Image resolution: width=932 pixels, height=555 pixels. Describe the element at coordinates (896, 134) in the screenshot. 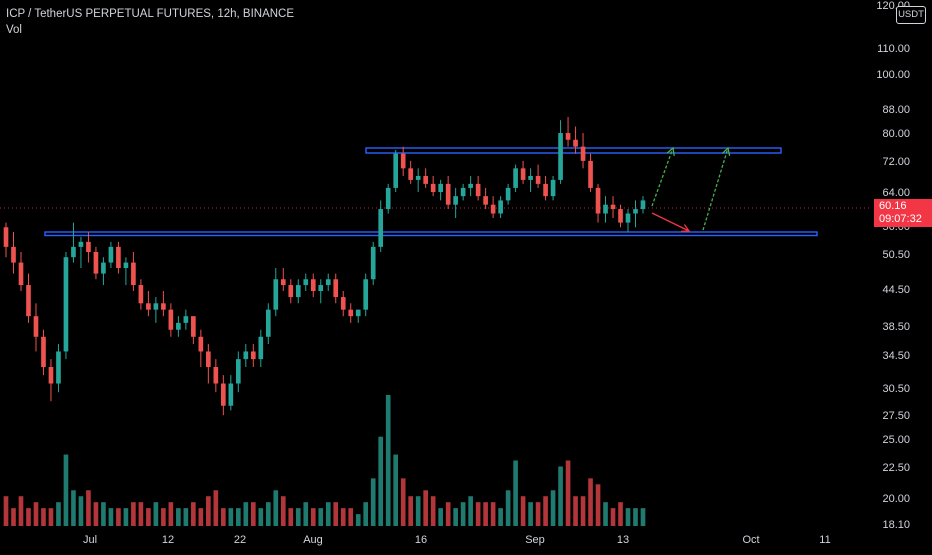

I see `price-tick-label: 80.00` at that location.